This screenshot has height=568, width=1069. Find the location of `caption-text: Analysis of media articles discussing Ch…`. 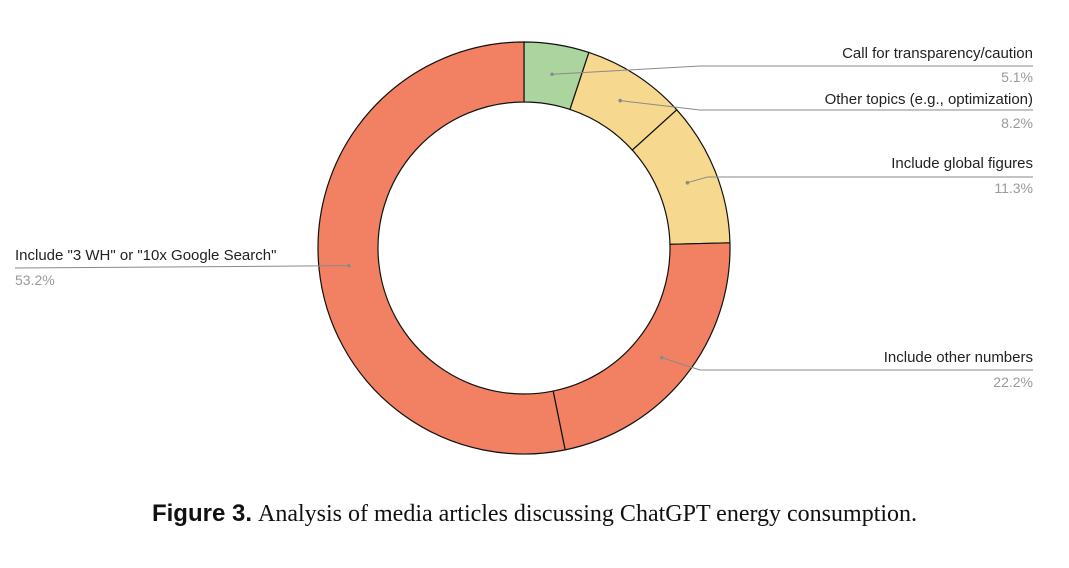

caption-text: Analysis of media articles discussing Ch… is located at coordinates (588, 514).